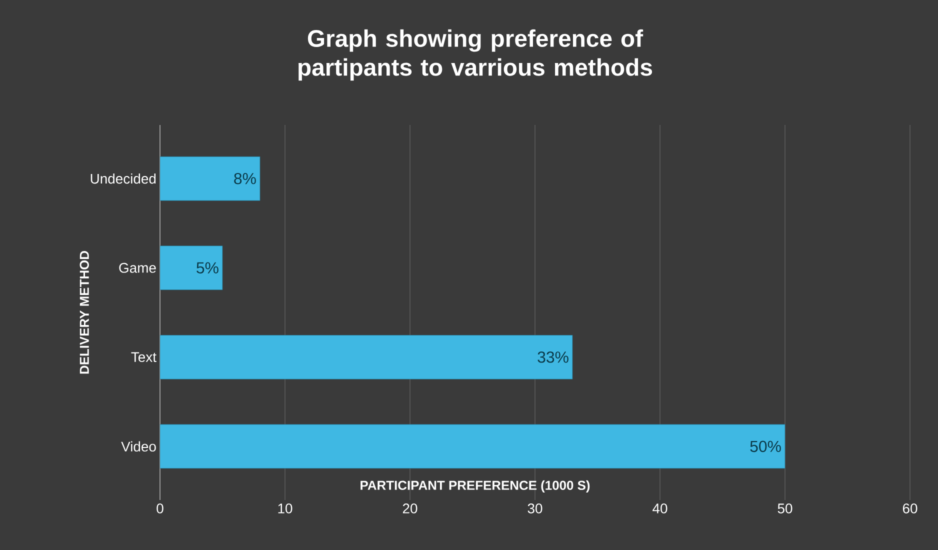 The width and height of the screenshot is (938, 550). I want to click on data-label: 50%, so click(765, 446).